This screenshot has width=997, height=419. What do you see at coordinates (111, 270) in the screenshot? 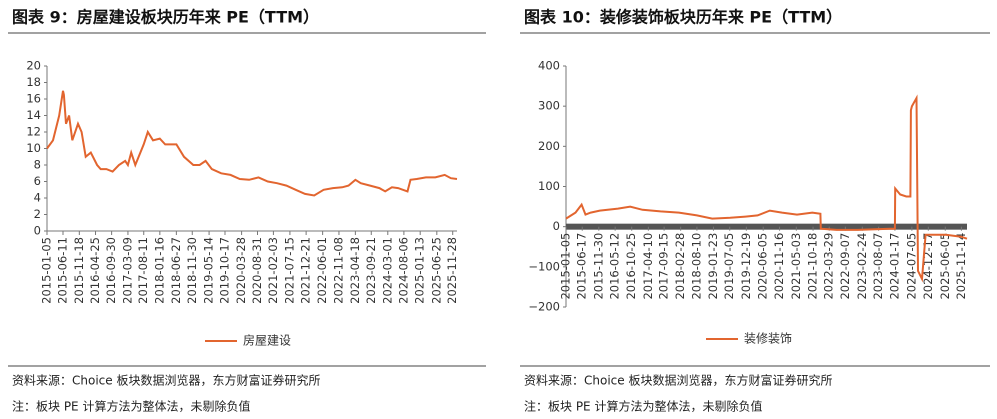
I see `x-tick-label: 2016-09-30` at bounding box center [111, 270].